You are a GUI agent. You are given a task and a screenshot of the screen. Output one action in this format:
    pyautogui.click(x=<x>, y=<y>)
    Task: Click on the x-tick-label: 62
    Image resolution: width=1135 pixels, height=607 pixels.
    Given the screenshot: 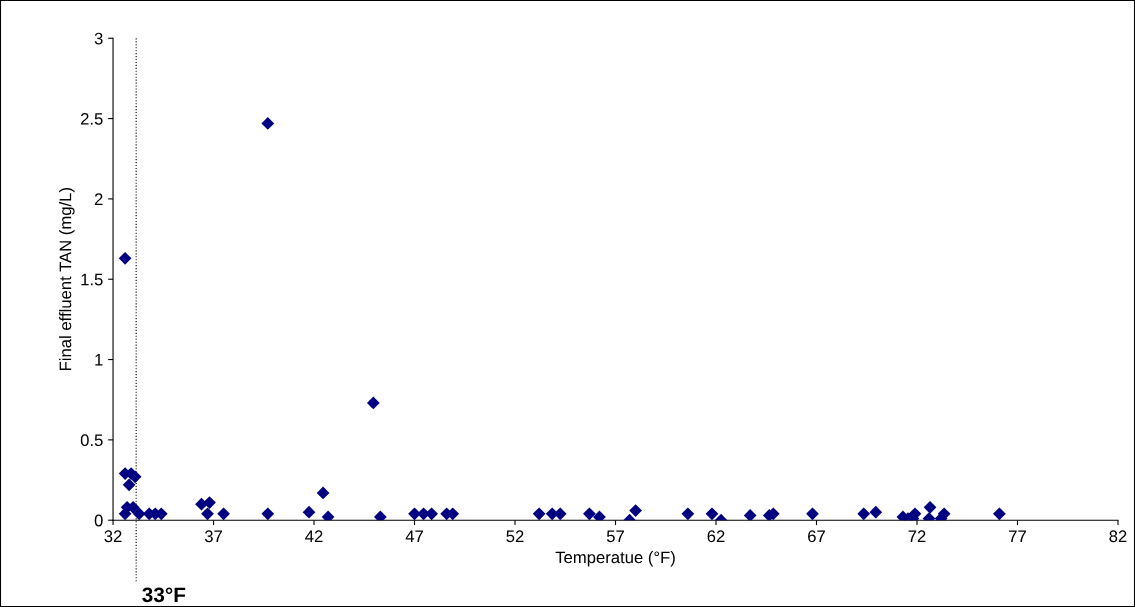 What is the action you would take?
    pyautogui.click(x=716, y=536)
    